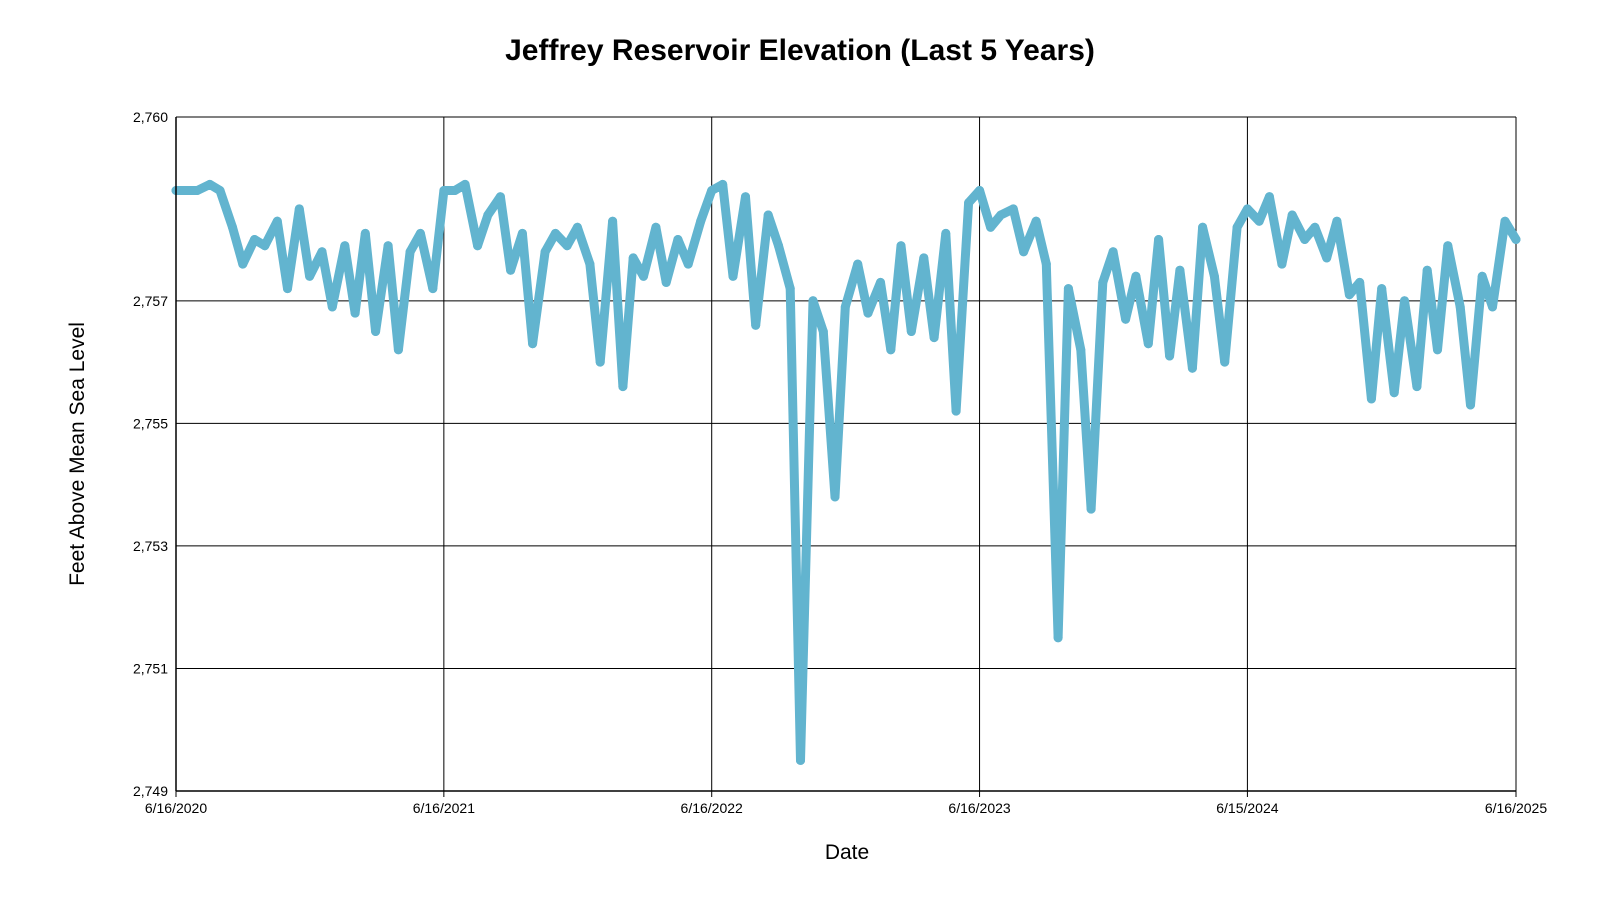 Image resolution: width=1600 pixels, height=900 pixels. I want to click on y-tick-label: 2,757, so click(150, 301).